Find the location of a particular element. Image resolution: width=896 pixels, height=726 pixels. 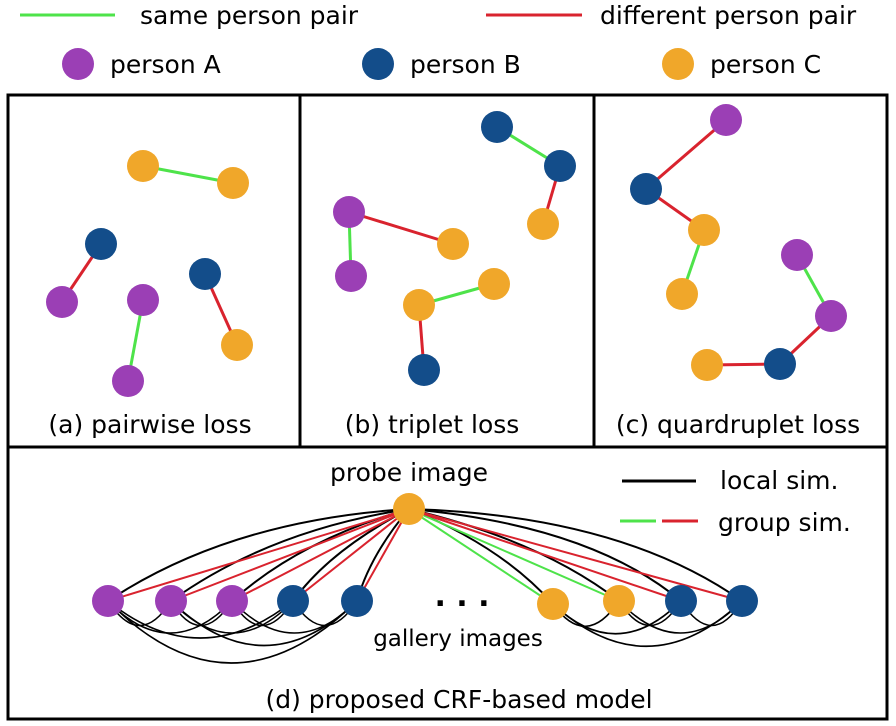

panel-c-caption: (c) quardruplet loss is located at coordinates (738, 424).